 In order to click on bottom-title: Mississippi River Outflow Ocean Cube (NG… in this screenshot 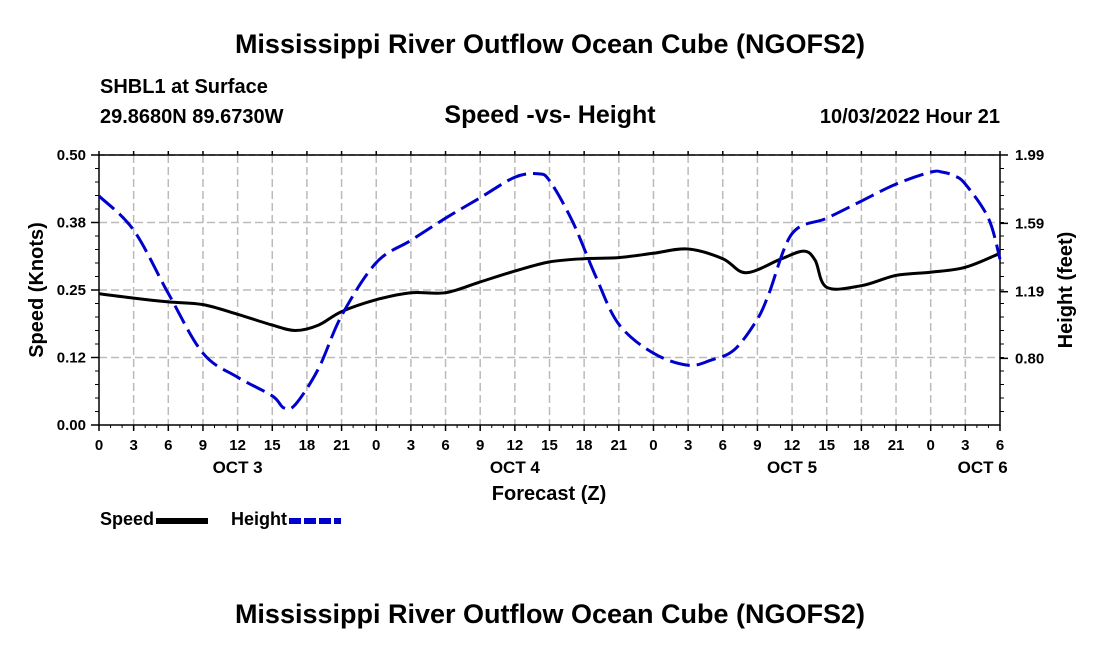, I will do `click(550, 614)`.